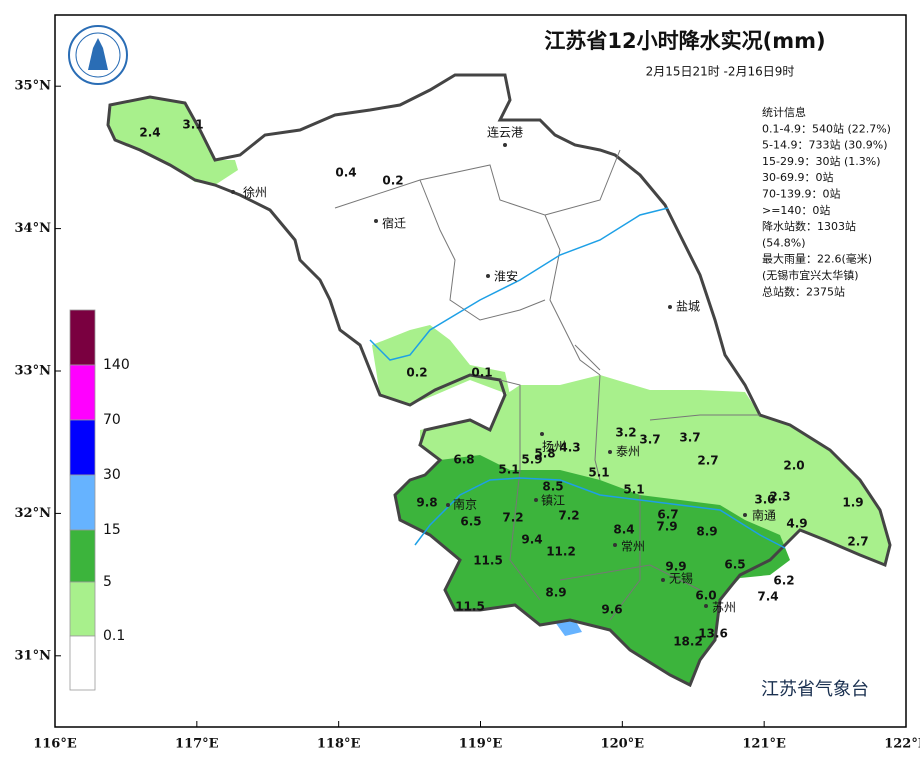 The image size is (920, 763). What do you see at coordinates (625, 433) in the screenshot?
I see `rain-label: 3.2` at bounding box center [625, 433].